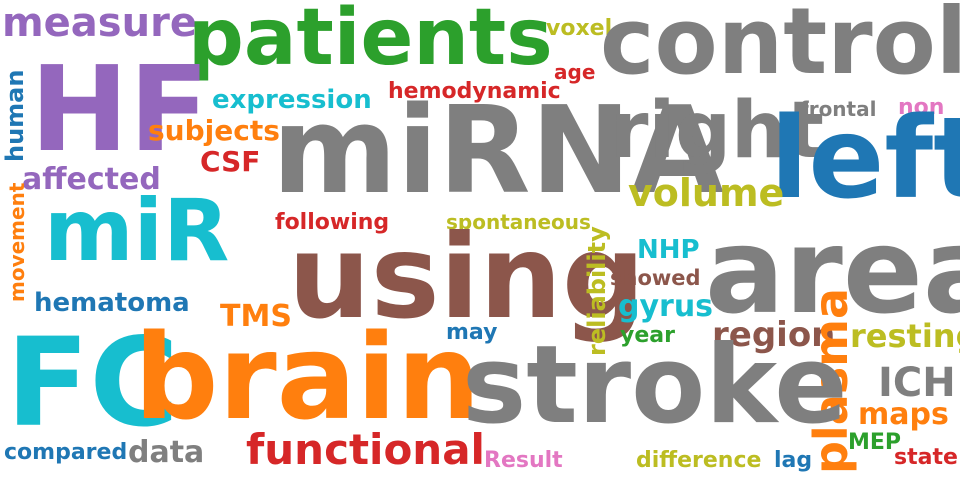 This screenshot has height=480, width=960. I want to click on word-human: human, so click(15, 115).